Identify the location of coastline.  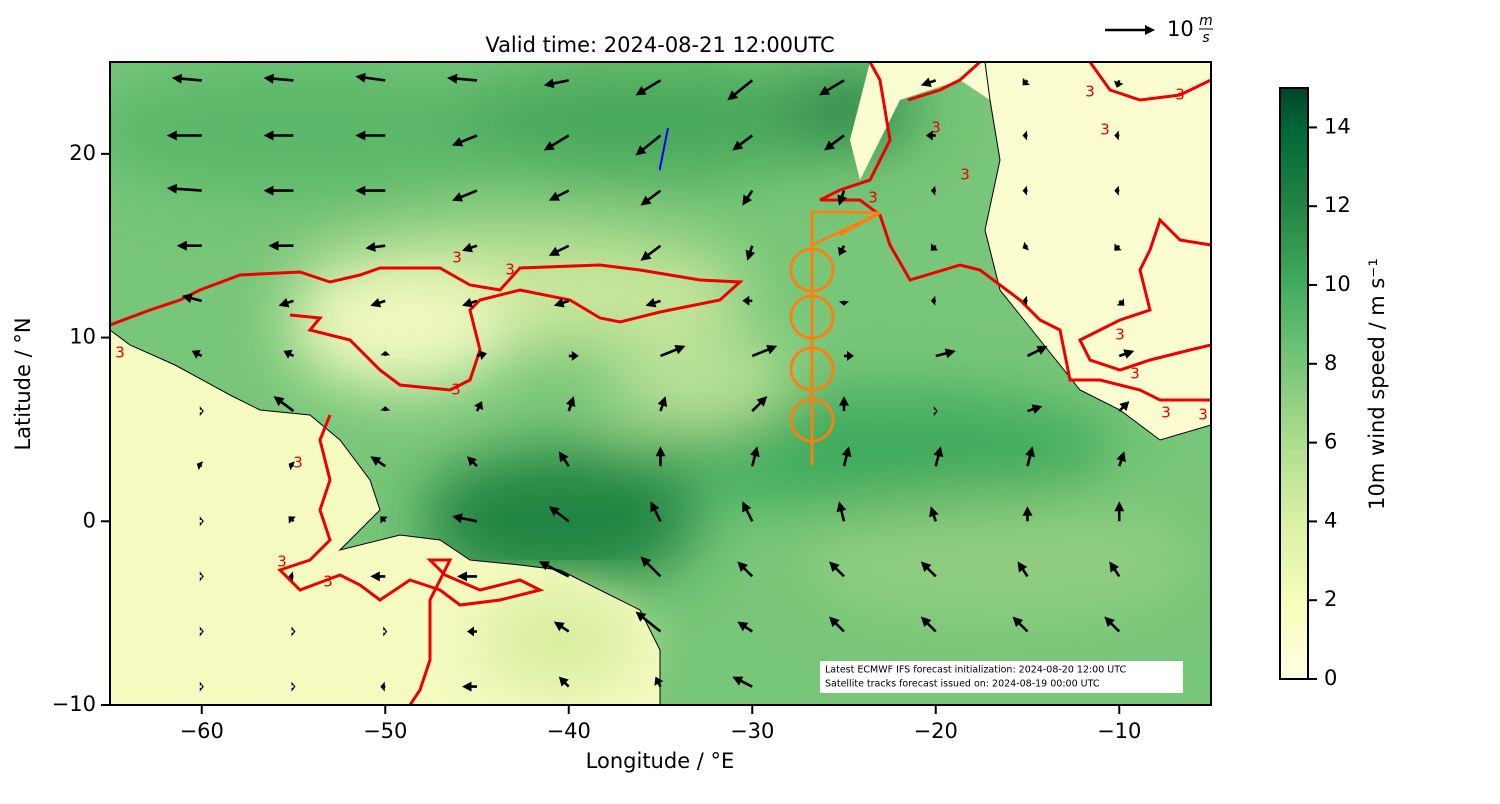
(1097, 251).